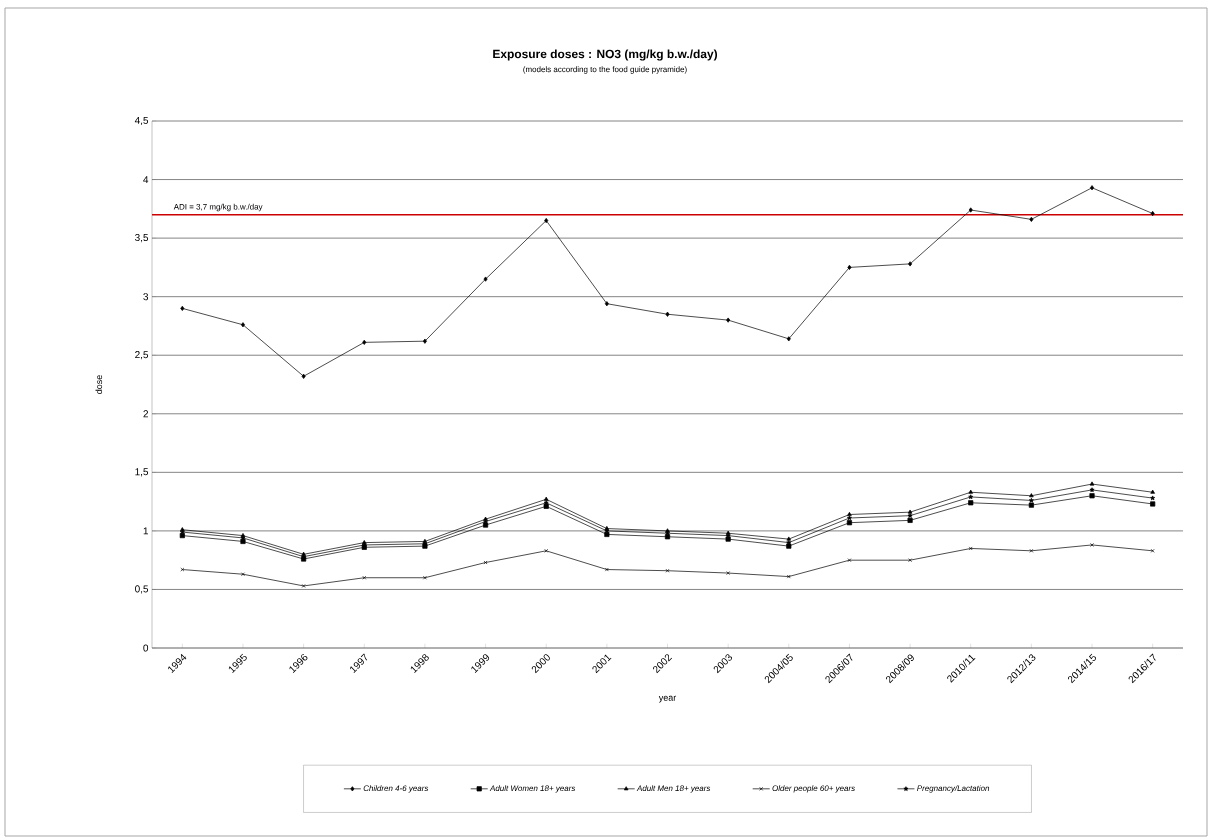 The width and height of the screenshot is (1210, 839). I want to click on y-tick-label: 3, so click(146, 297).